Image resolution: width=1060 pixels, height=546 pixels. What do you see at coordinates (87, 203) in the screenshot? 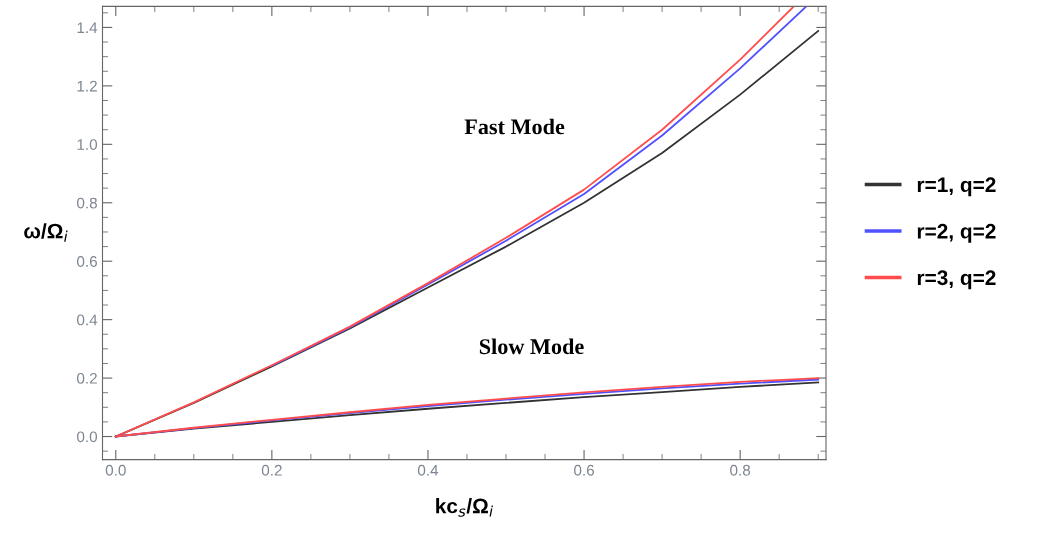
I see `y-tick-label: 0.8` at bounding box center [87, 203].